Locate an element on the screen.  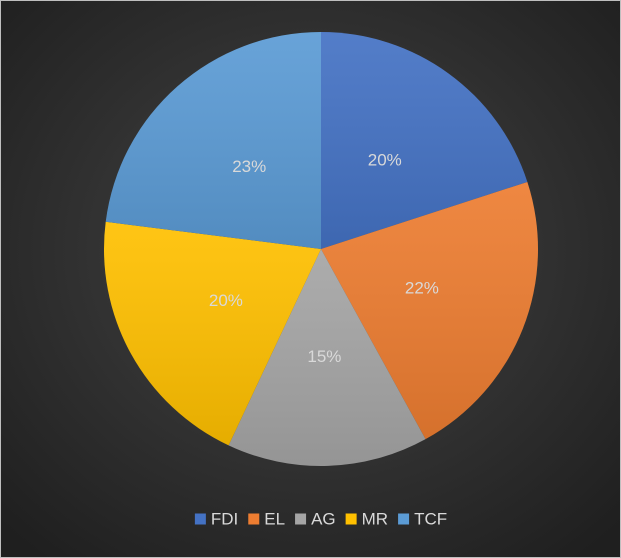
legend-label: AG is located at coordinates (323, 518).